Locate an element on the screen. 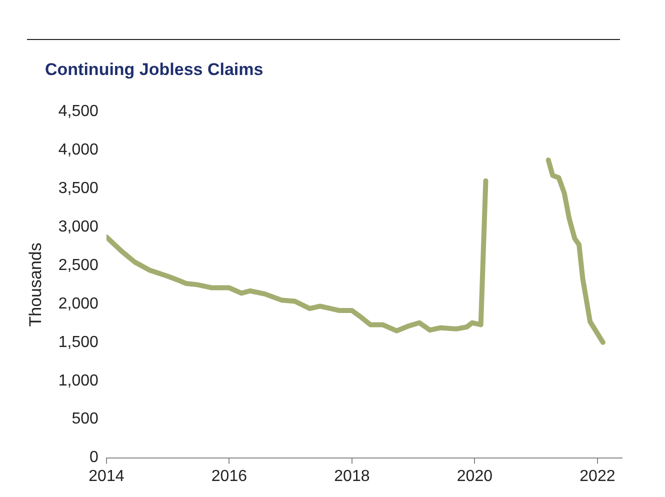  x-tick-label: 2020 is located at coordinates (474, 476).